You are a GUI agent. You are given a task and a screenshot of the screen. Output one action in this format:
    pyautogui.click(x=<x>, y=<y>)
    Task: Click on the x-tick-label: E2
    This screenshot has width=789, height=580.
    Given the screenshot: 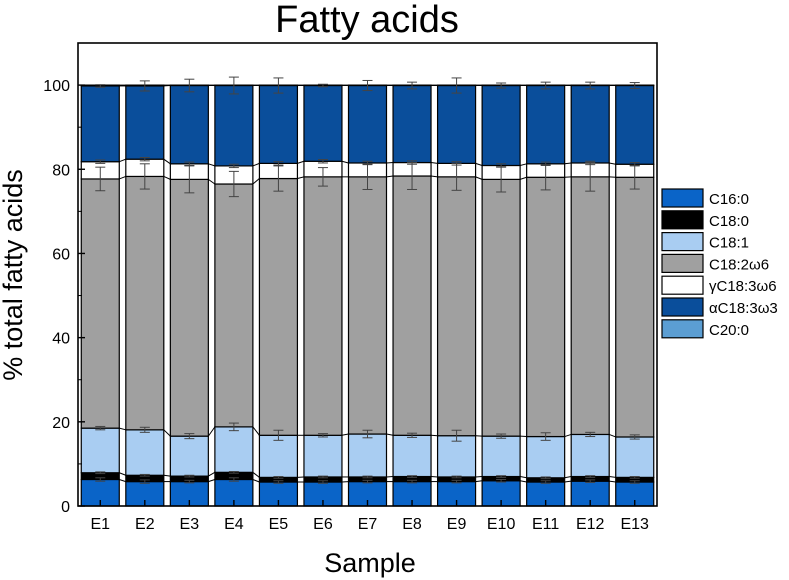 What is the action you would take?
    pyautogui.click(x=145, y=524)
    